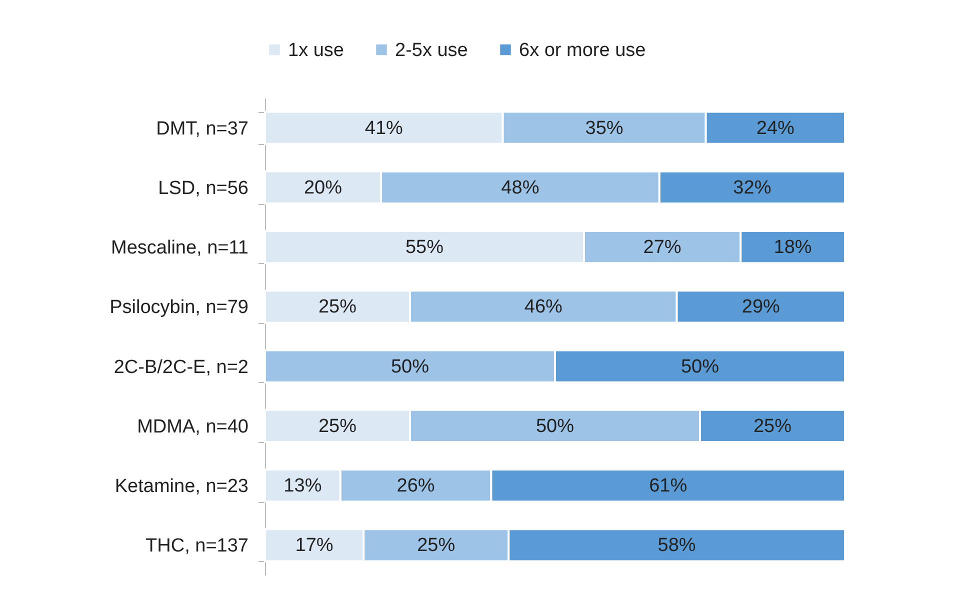 The height and width of the screenshot is (598, 977). What do you see at coordinates (181, 367) in the screenshot?
I see `y-tick-label: 2C-B/2C-E, n=2` at bounding box center [181, 367].